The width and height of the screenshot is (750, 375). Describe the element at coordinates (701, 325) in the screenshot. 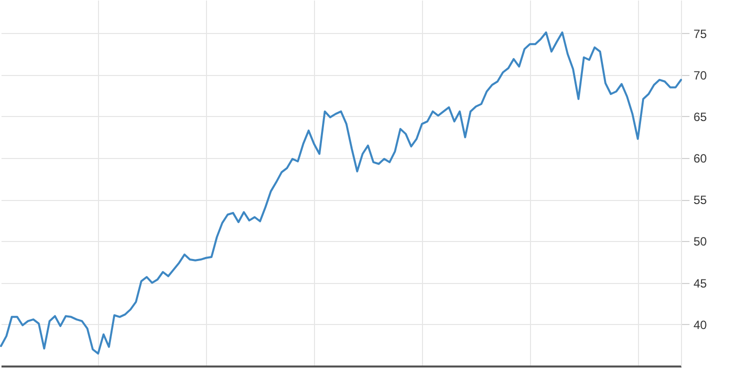

I see `y-tick-label: 40` at that location.